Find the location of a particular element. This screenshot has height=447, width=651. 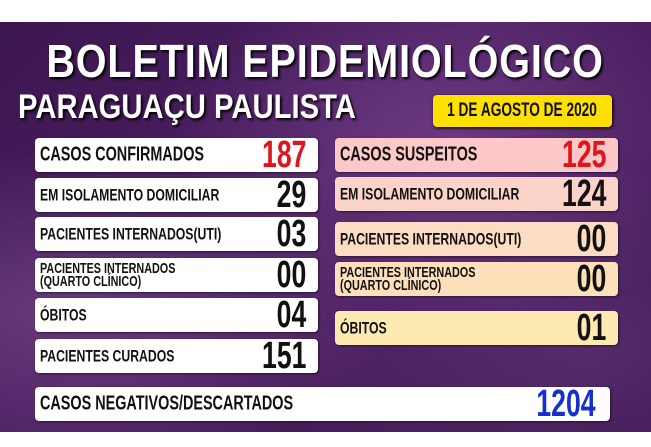

value: 01 is located at coordinates (591, 328).